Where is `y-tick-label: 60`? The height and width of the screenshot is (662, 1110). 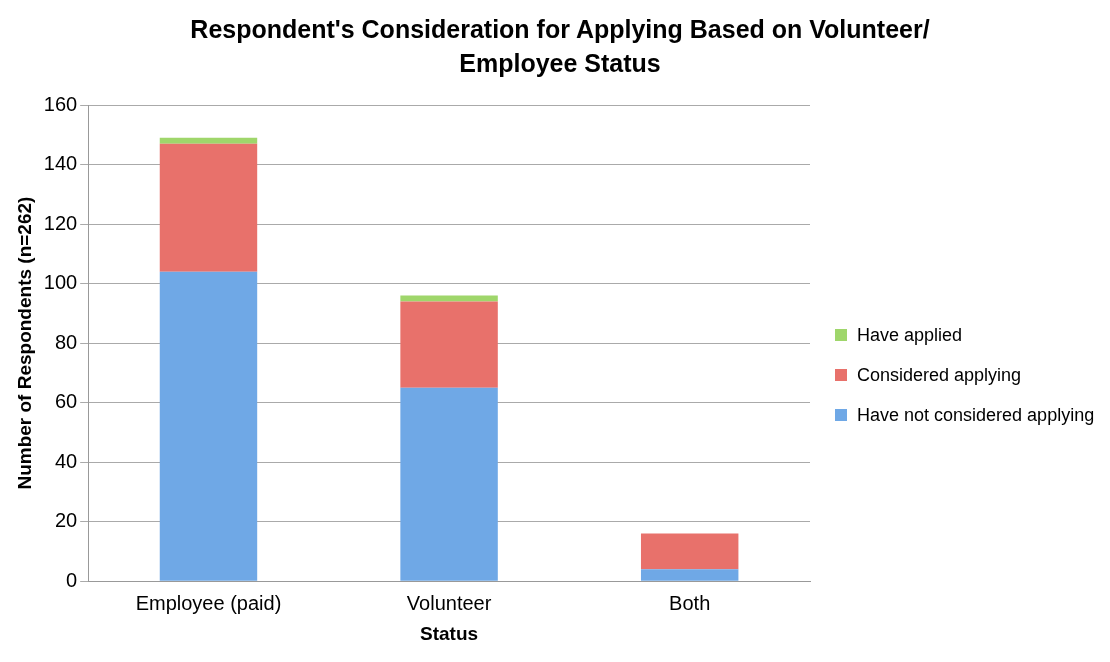
y-tick-label: 60 is located at coordinates (66, 401).